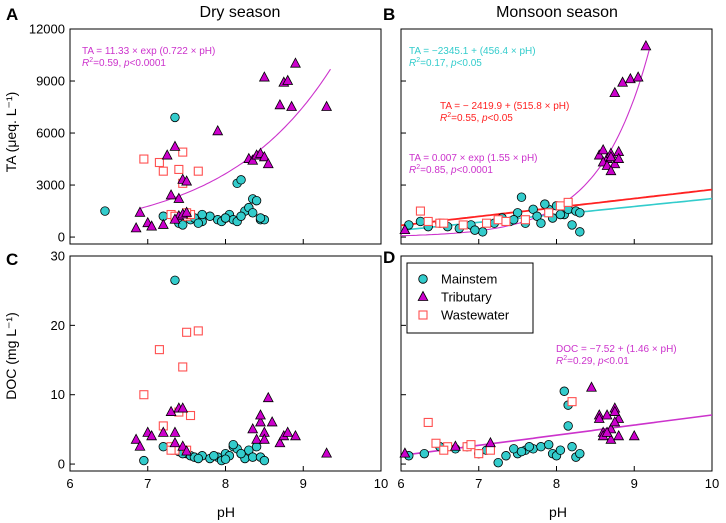 The height and width of the screenshot is (523, 726). What do you see at coordinates (470, 298) in the screenshot?
I see `legend-box` at bounding box center [470, 298].